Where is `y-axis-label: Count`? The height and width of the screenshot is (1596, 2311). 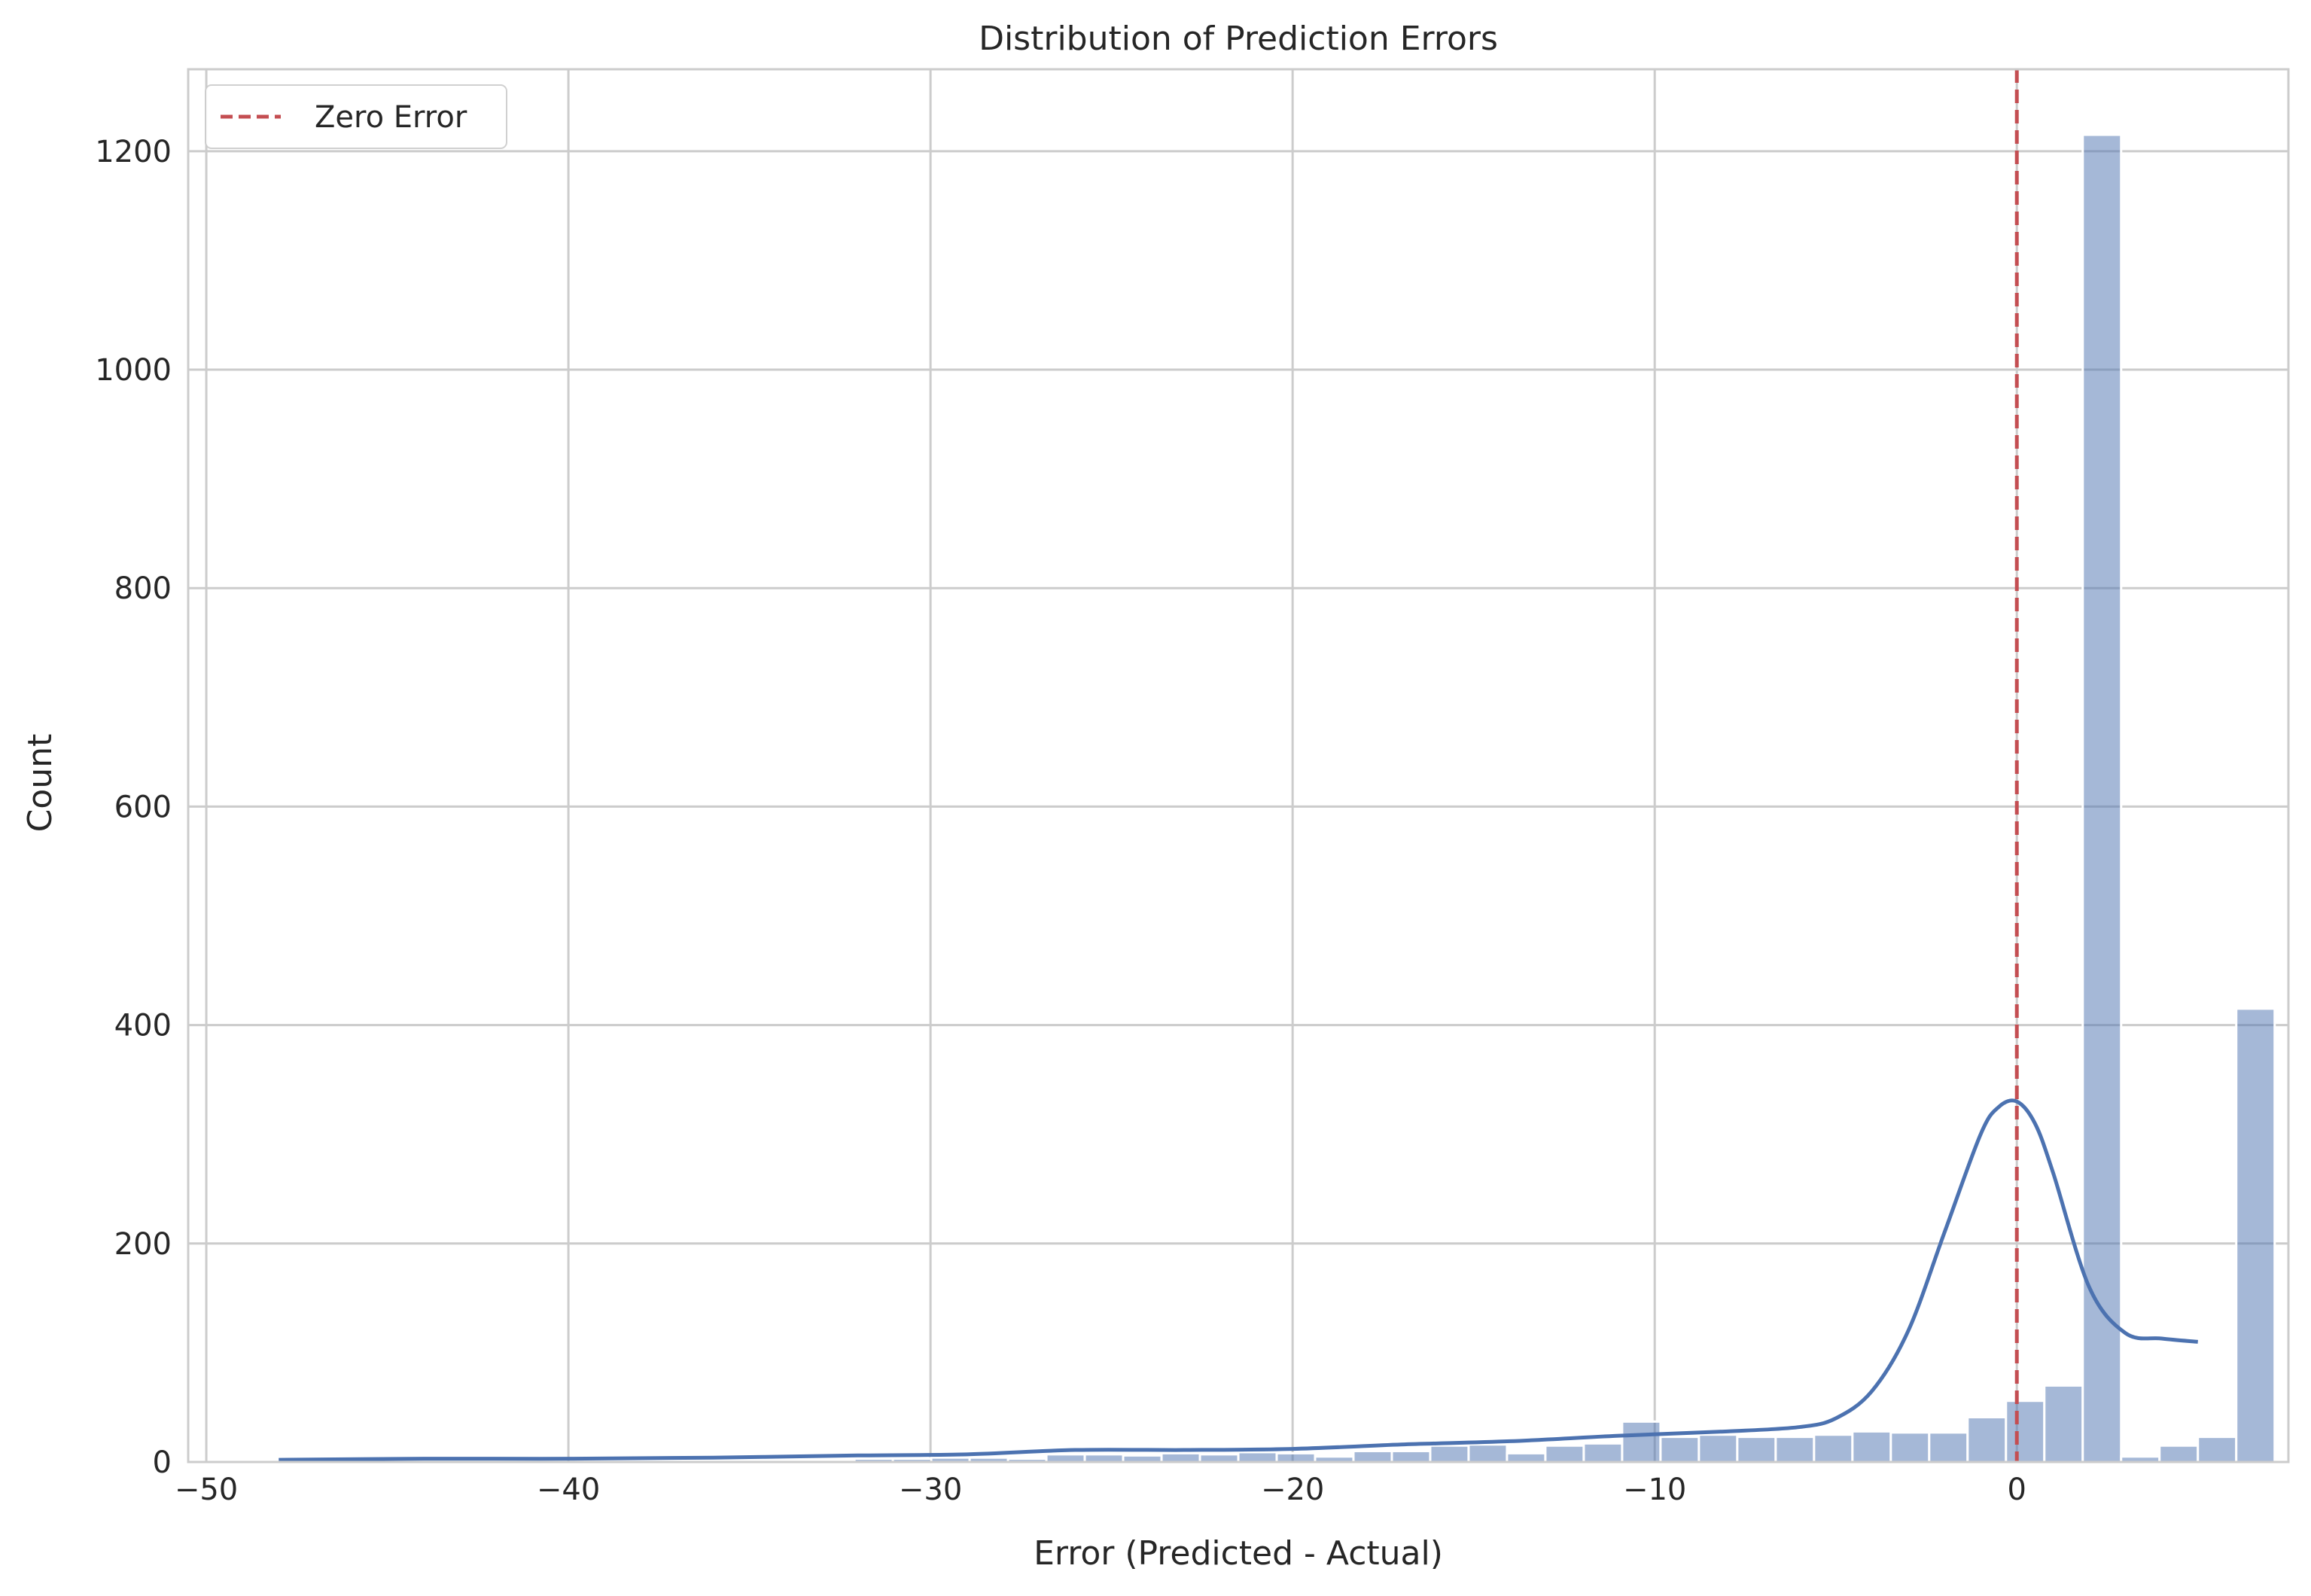
y-axis-label: Count is located at coordinates (40, 783).